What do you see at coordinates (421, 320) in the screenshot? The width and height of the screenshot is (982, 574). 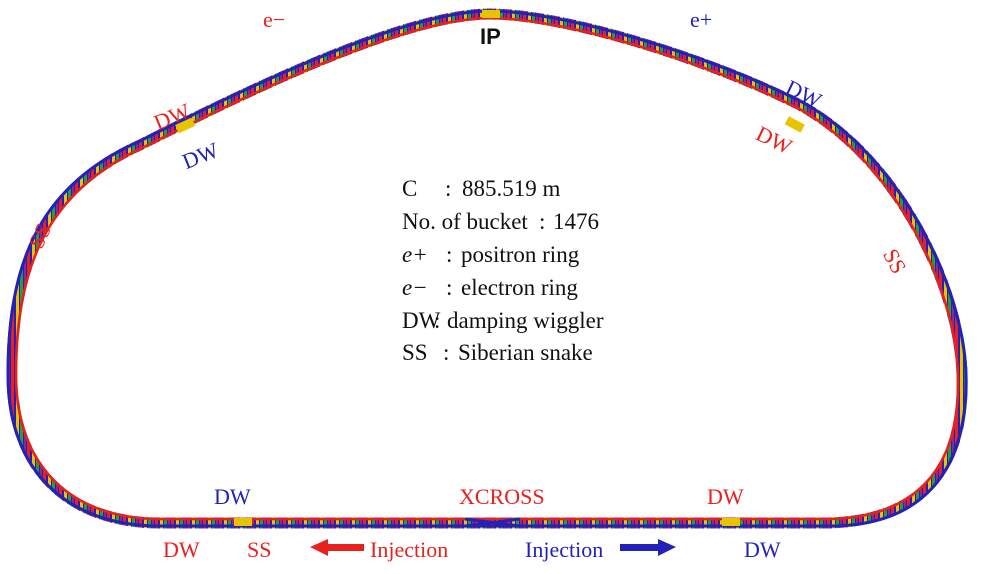 I see `legend-key-dw: DW` at bounding box center [421, 320].